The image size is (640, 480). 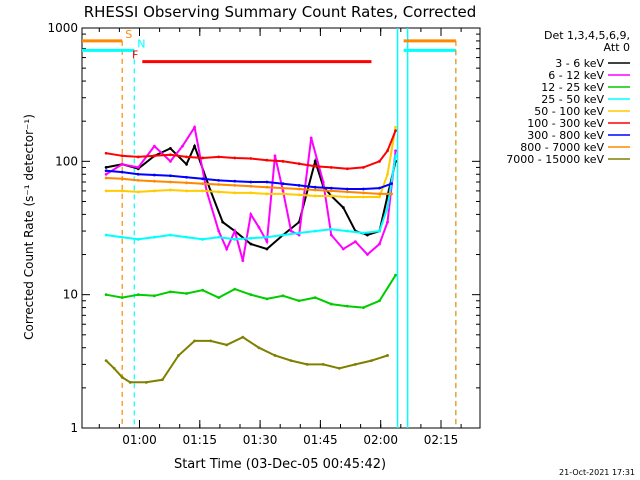 What do you see at coordinates (572, 99) in the screenshot?
I see `legend-label-3: 25 - 50 keV` at bounding box center [572, 99].